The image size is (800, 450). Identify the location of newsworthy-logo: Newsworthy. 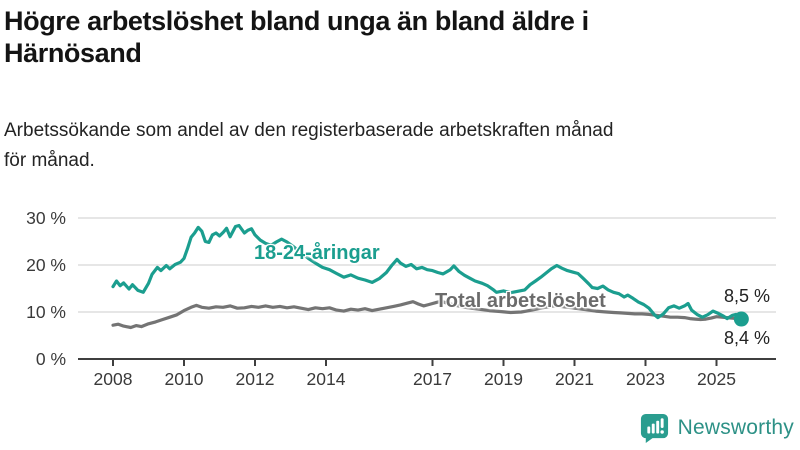
(716, 427).